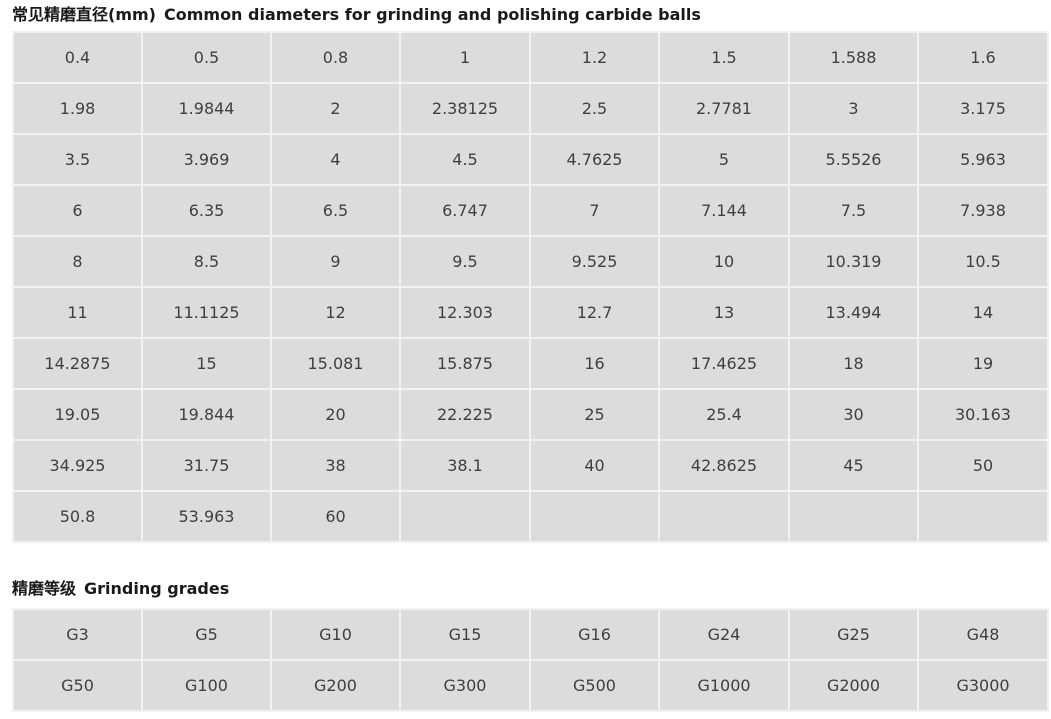 This screenshot has width=1051, height=719. I want to click on diameter-cell: 12.7, so click(594, 312).